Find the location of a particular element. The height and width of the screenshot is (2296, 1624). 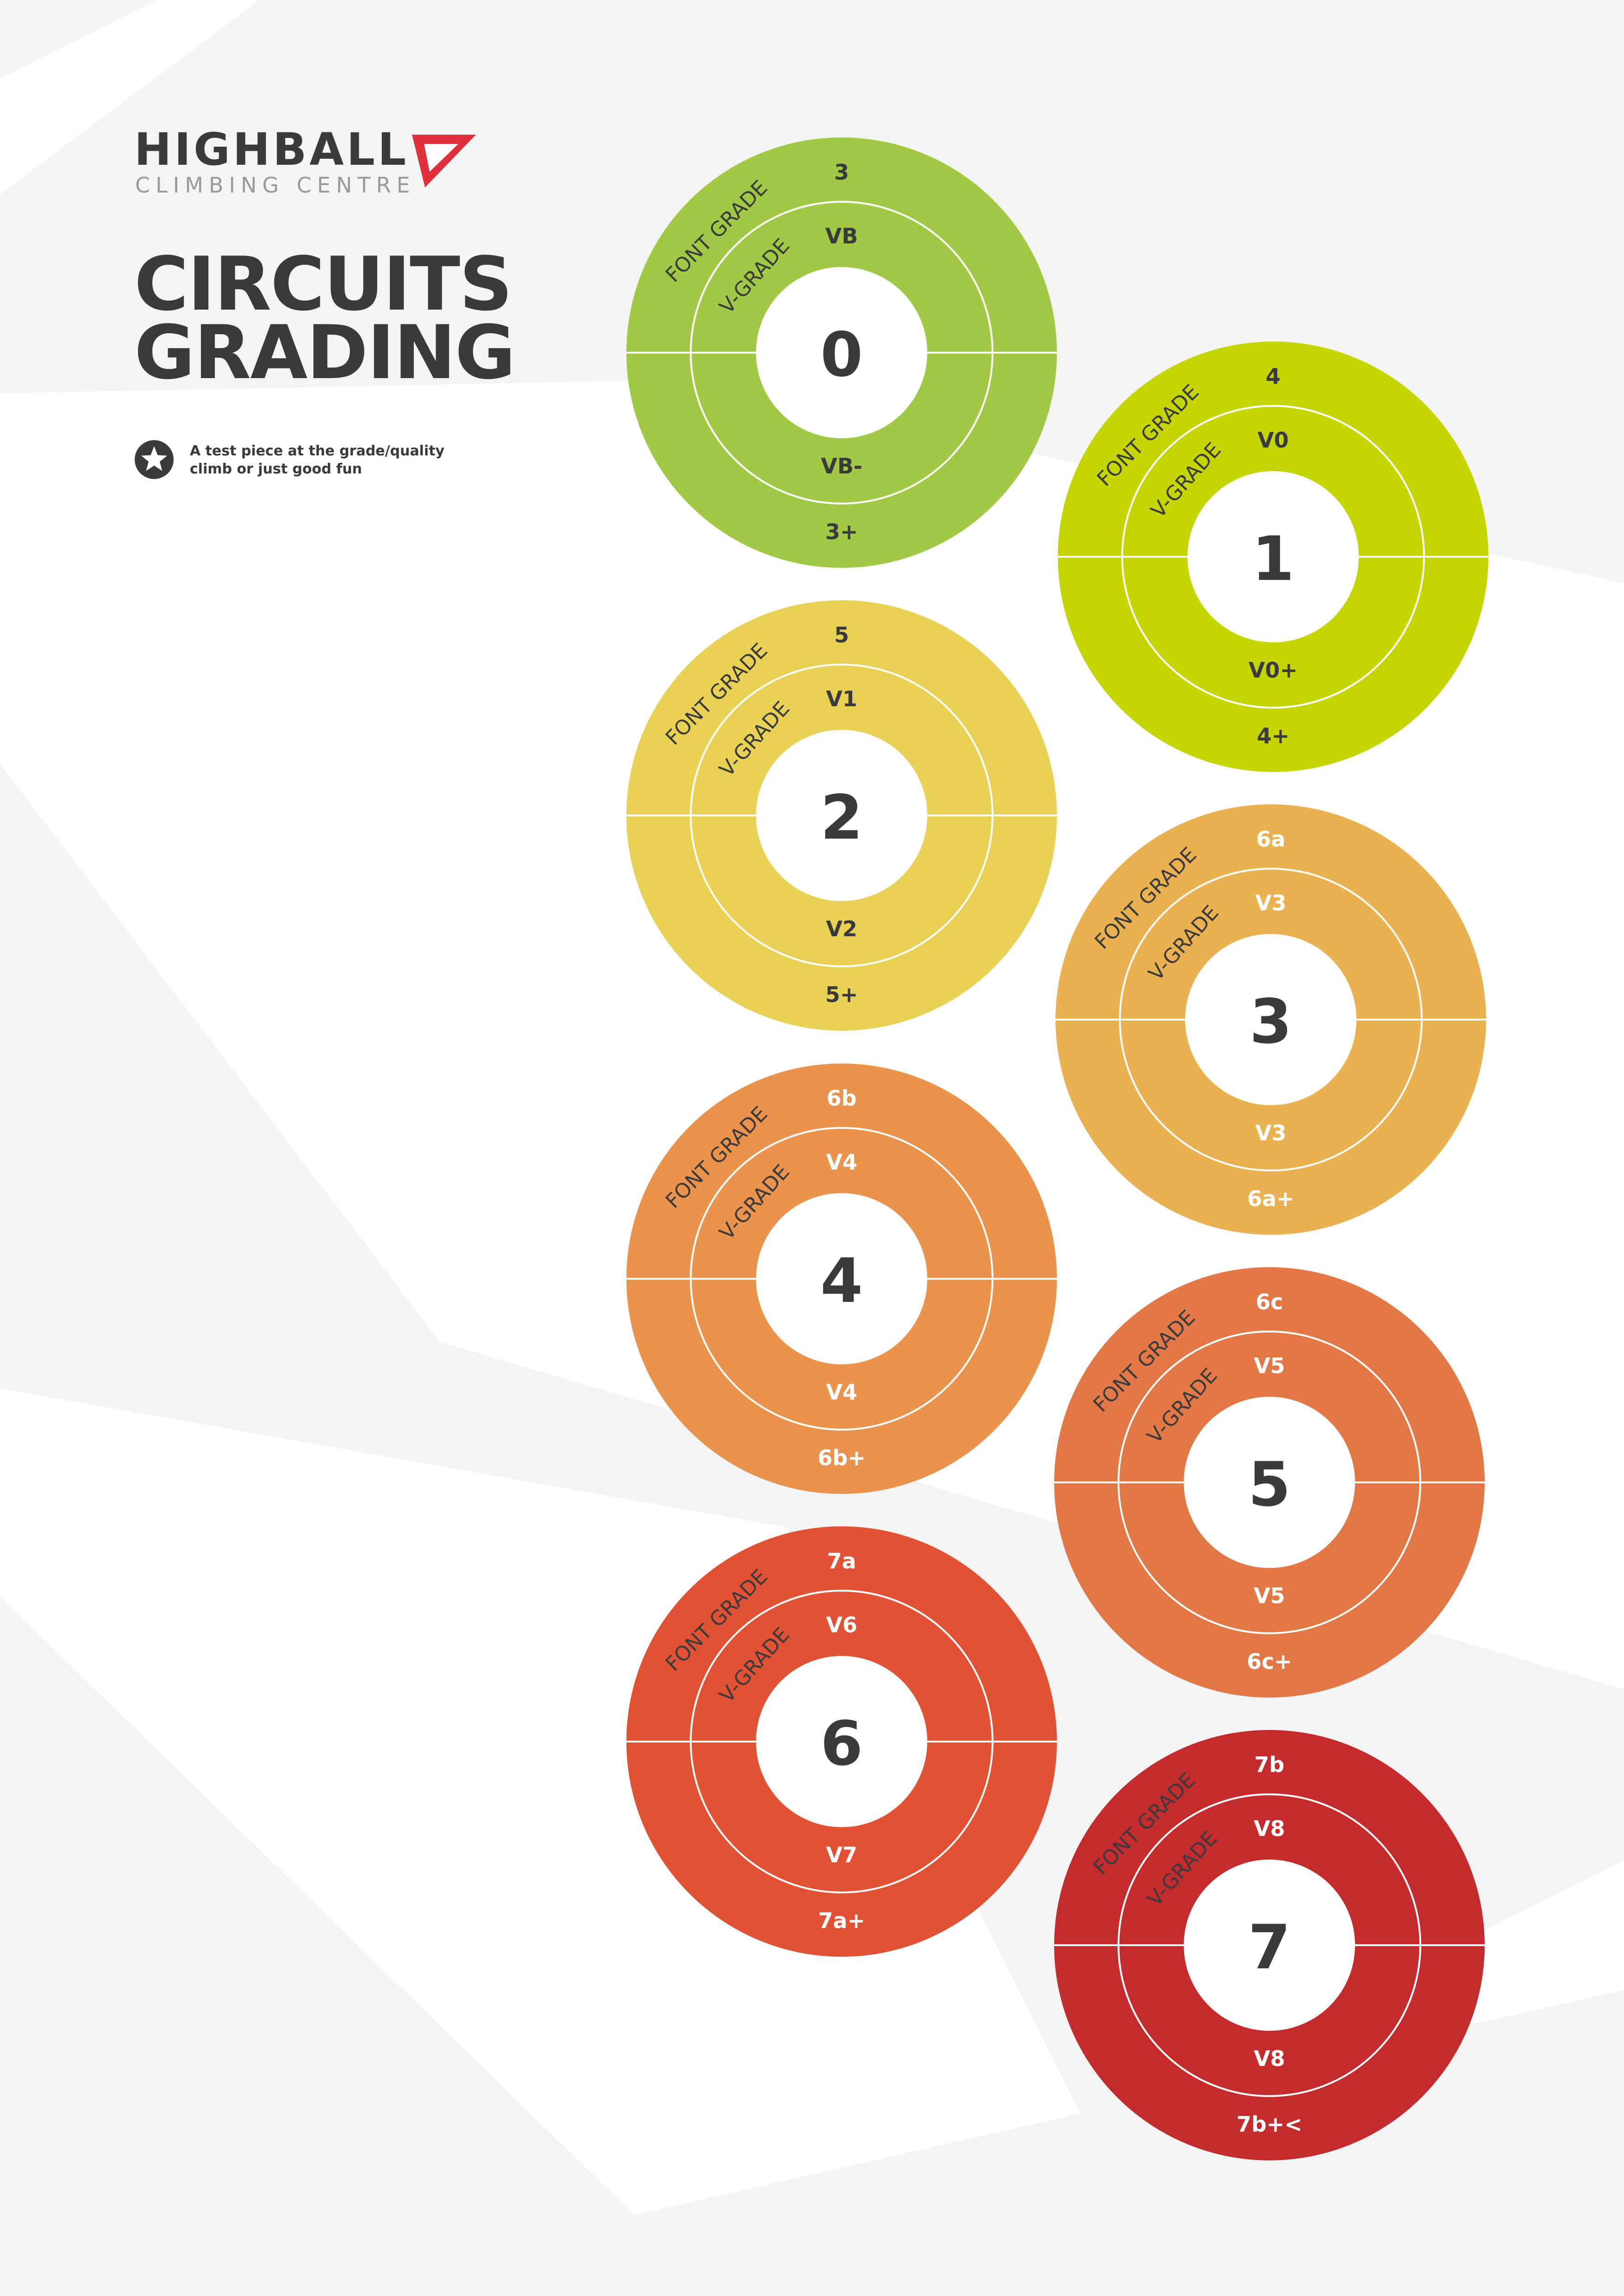

circuit-level-number: 6 is located at coordinates (841, 1744).